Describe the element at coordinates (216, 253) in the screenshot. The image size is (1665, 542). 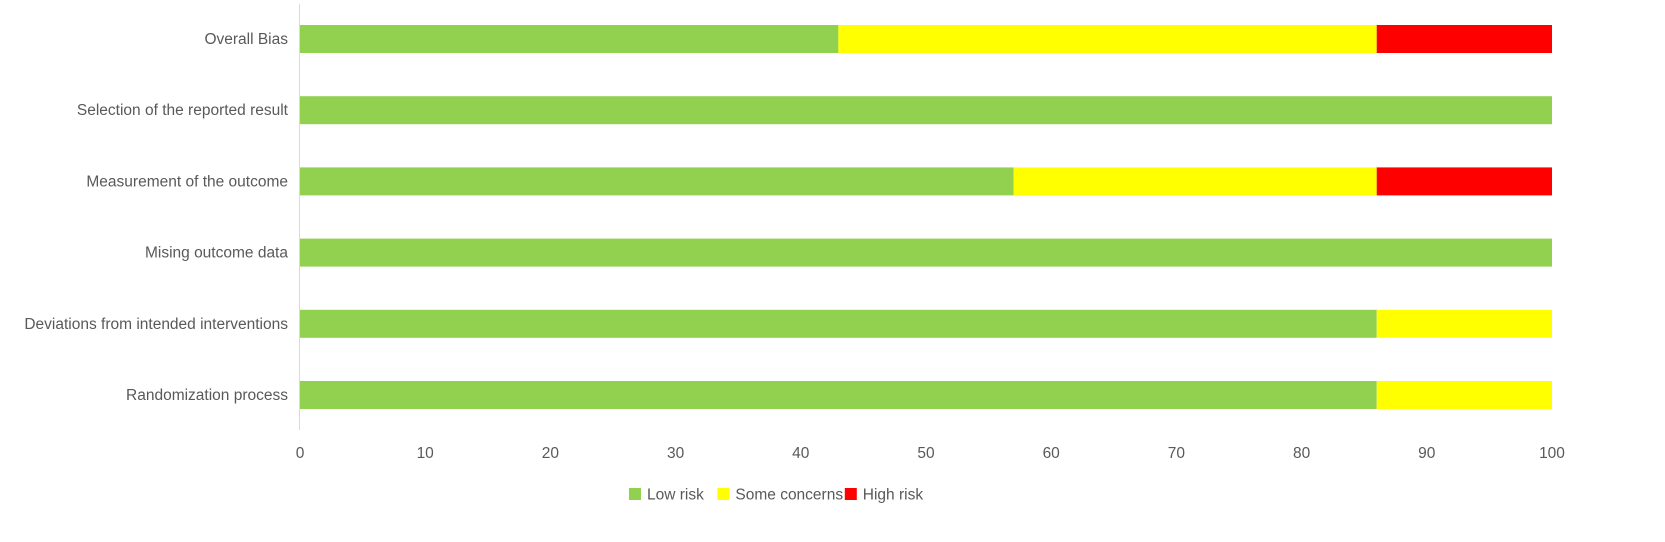
I see `category-label: Mising outcome data` at that location.